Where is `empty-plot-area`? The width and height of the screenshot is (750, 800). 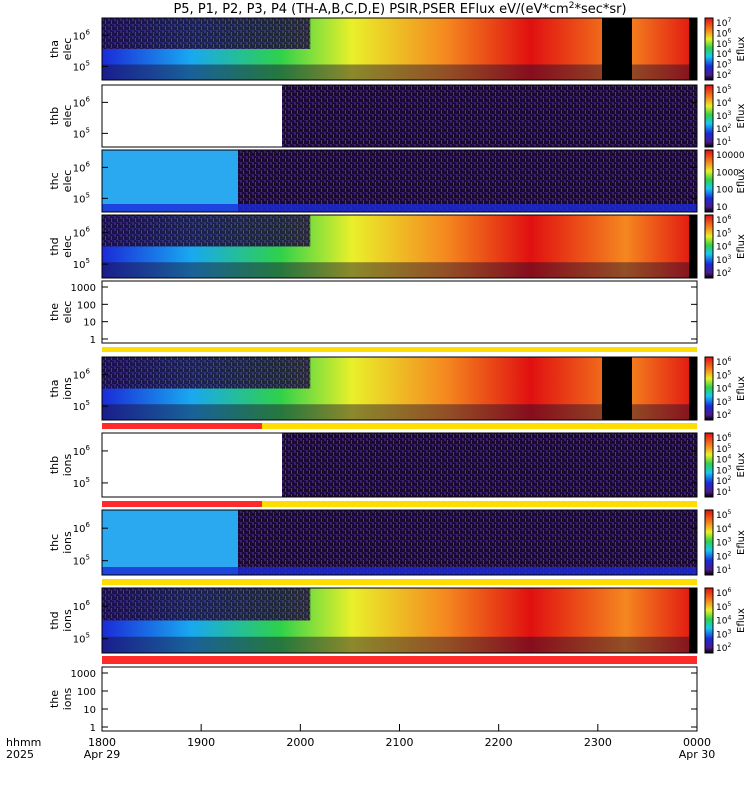
empty-plot-area is located at coordinates (399, 699).